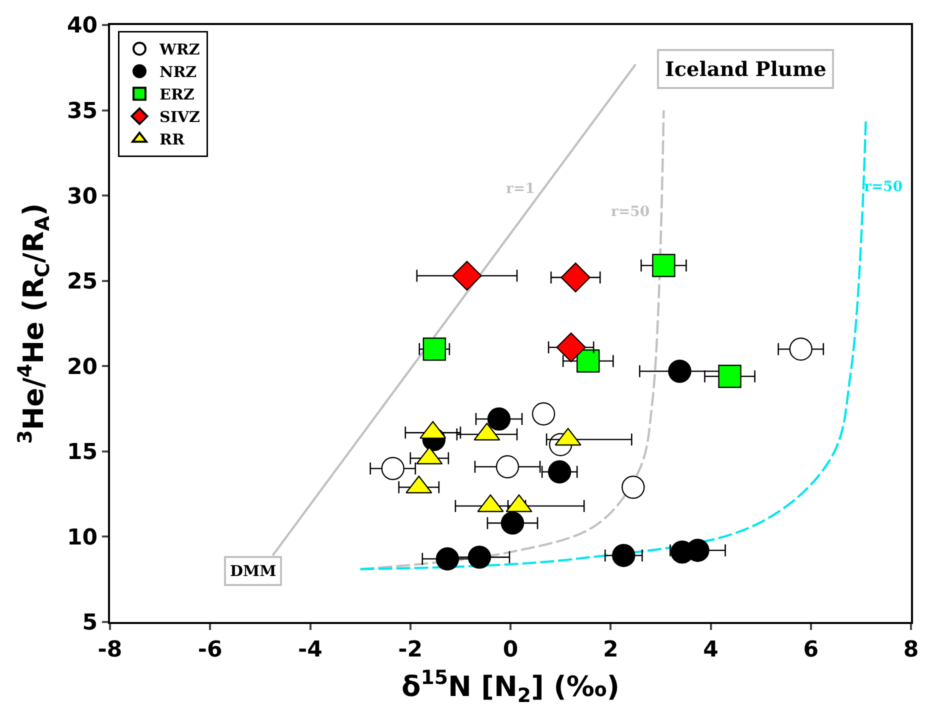 The width and height of the screenshot is (931, 717). What do you see at coordinates (177, 95) in the screenshot?
I see `legend-label: ERZ` at bounding box center [177, 95].